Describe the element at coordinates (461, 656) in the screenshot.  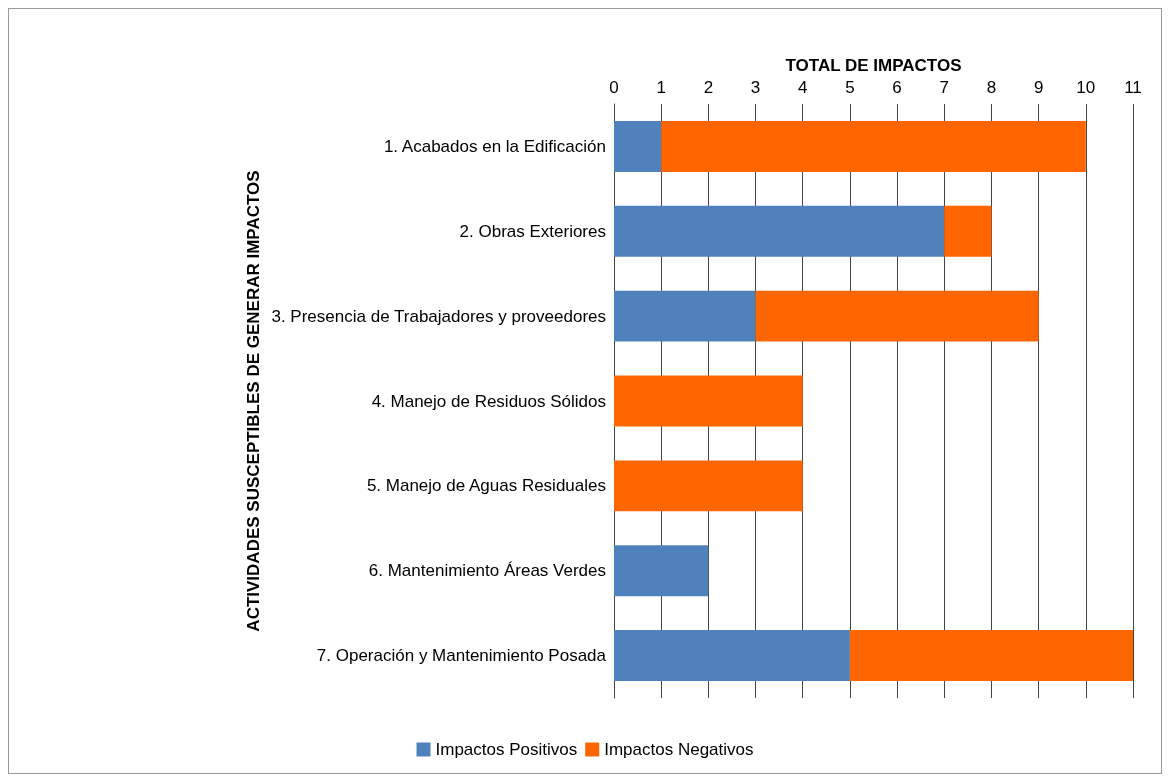
I see `y-tick-label: 7. Operación y Mantenimiento Posada` at that location.